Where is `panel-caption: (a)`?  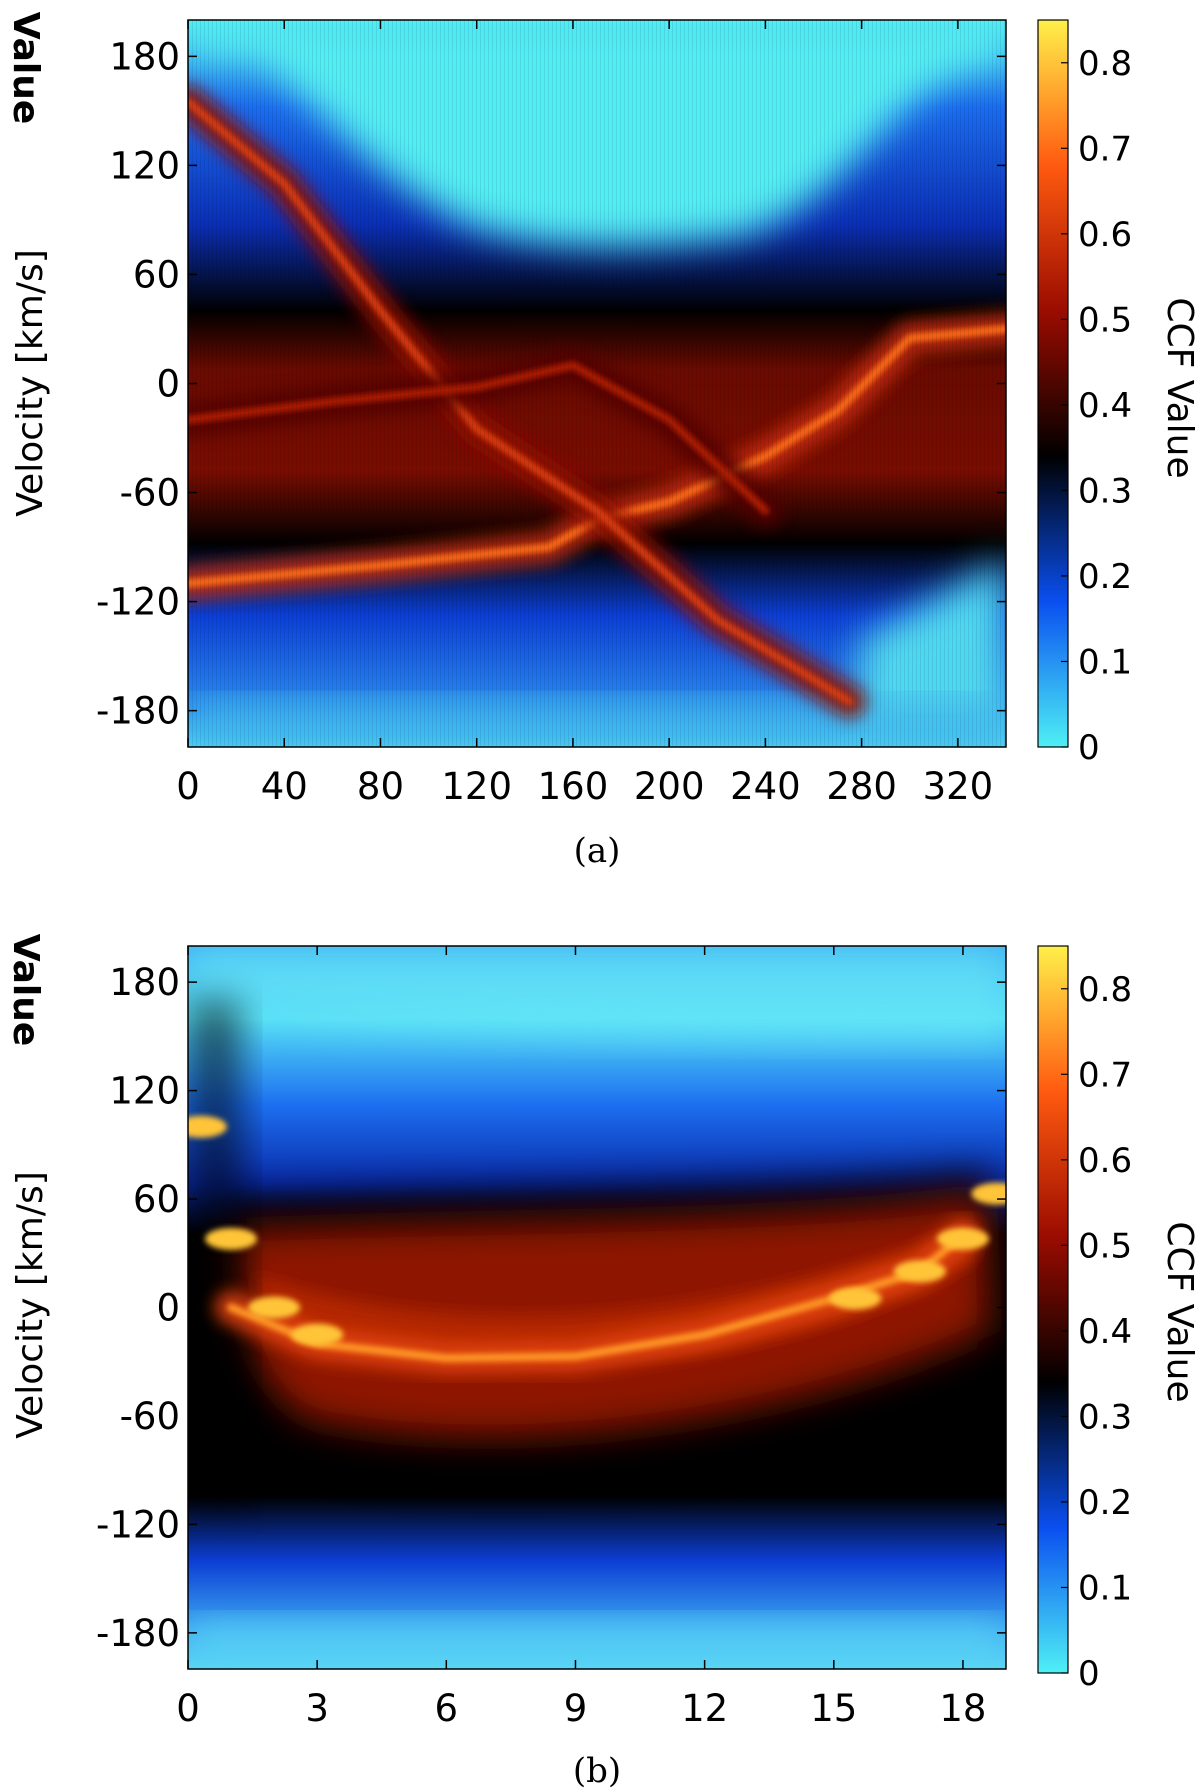
panel-caption: (a) is located at coordinates (597, 851).